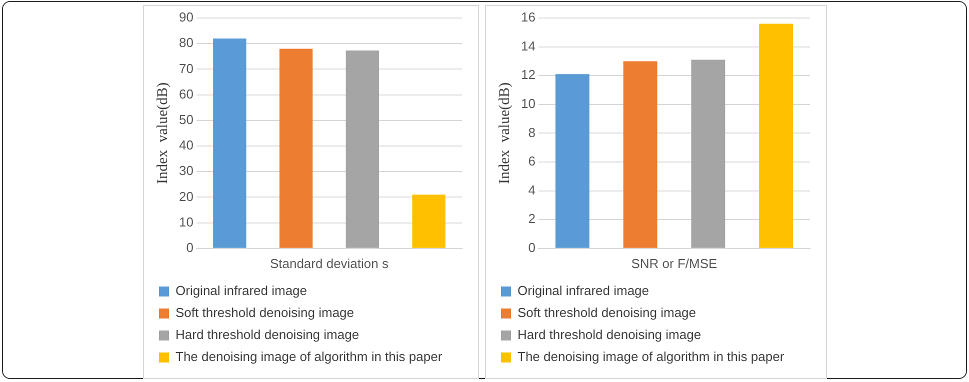 This screenshot has height=382, width=969. Describe the element at coordinates (186, 196) in the screenshot. I see `y-tick-label: 20` at that location.